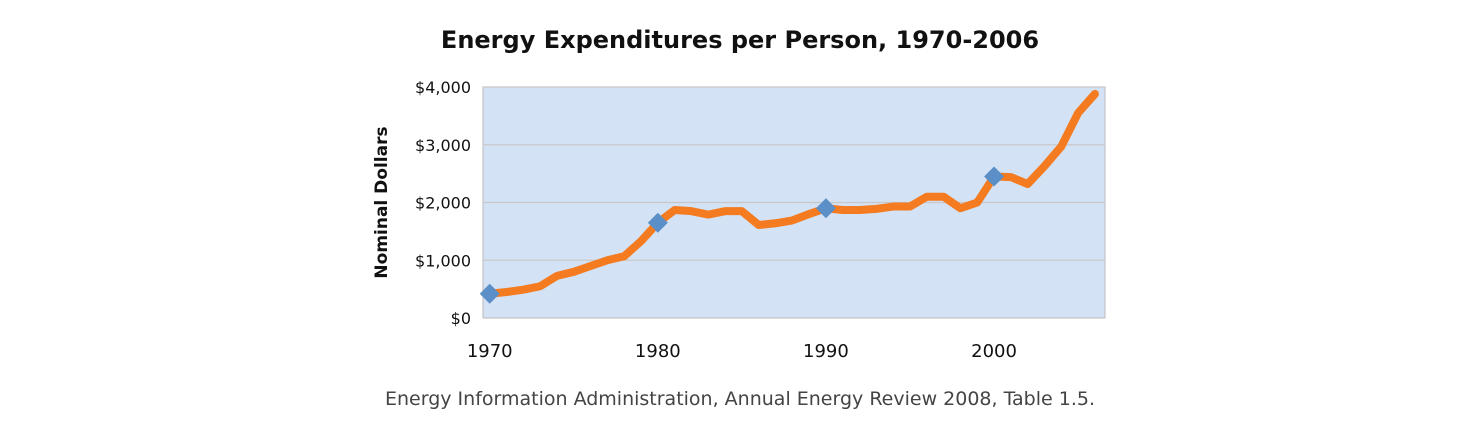 Image resolution: width=1480 pixels, height=428 pixels. What do you see at coordinates (443, 203) in the screenshot?
I see `y-tick-label: $2,000` at bounding box center [443, 203].